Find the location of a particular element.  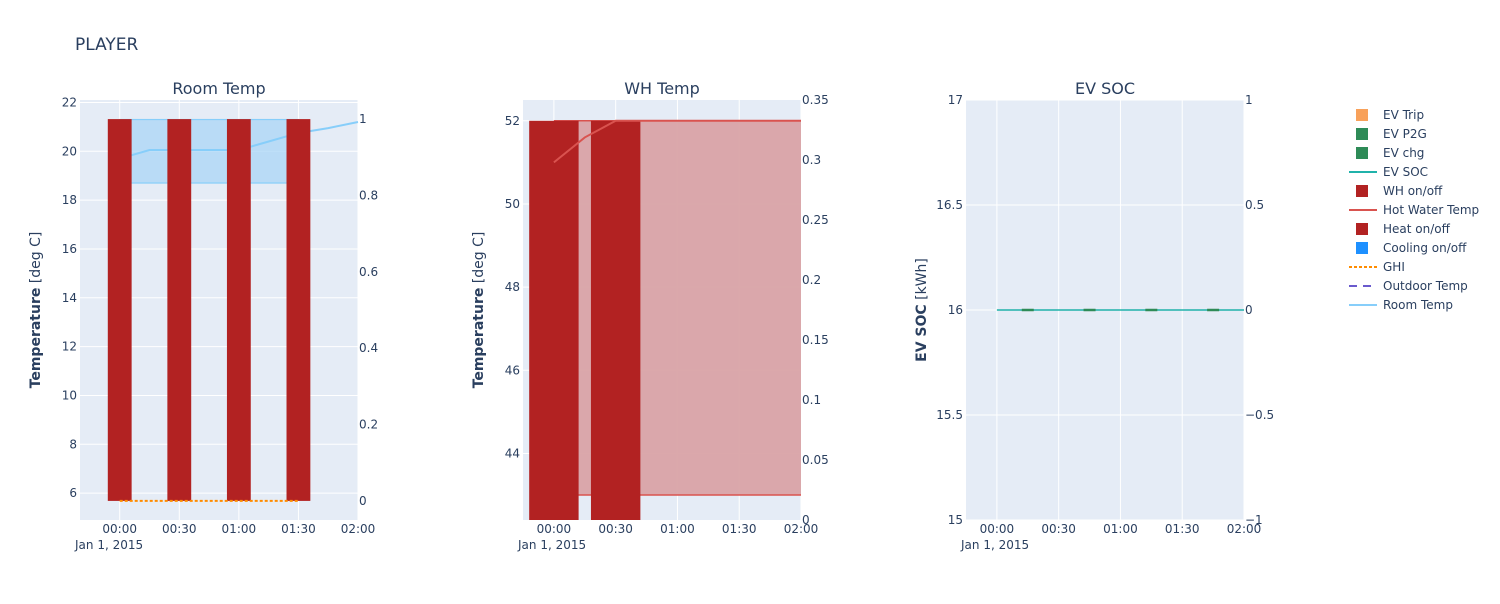

room-y-tick-label: 16 is located at coordinates (69, 249).